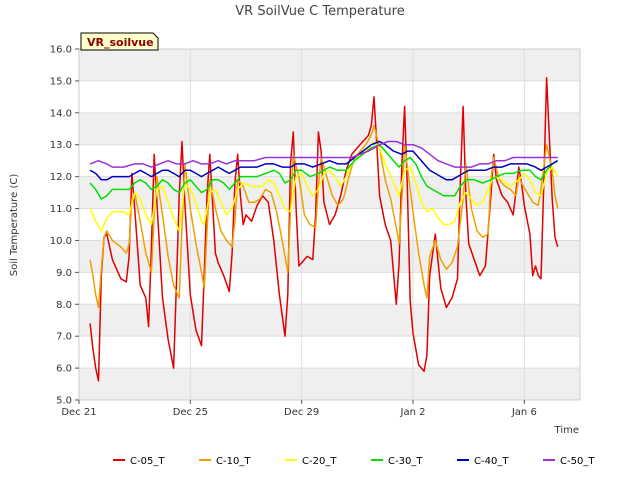 This screenshot has height=480, width=640. Describe the element at coordinates (61, 209) in the screenshot. I see `y-tick-label: 11.0` at that location.